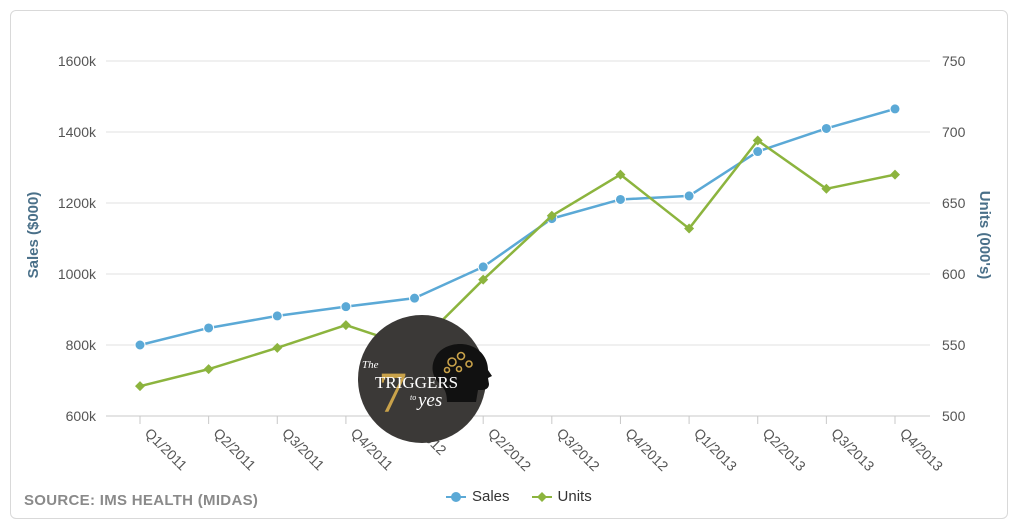 This screenshot has width=1024, height=530. What do you see at coordinates (77, 274) in the screenshot?
I see `y-left-tick-label: 1000k` at bounding box center [77, 274].